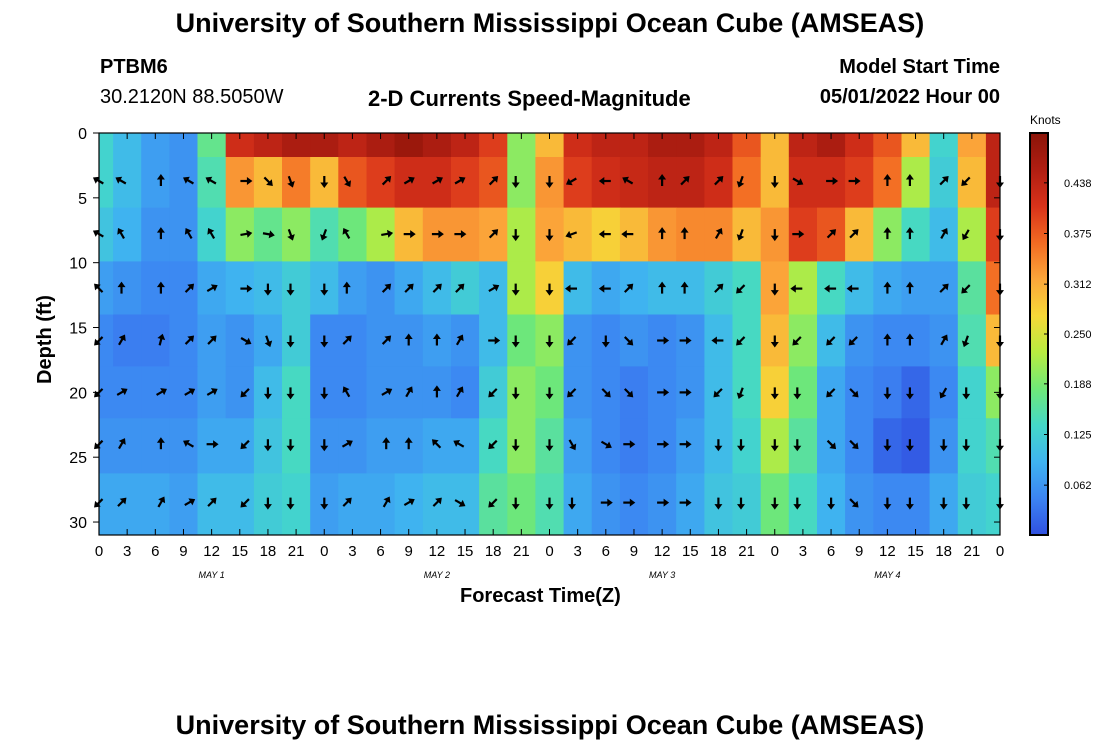 This screenshot has width=1100, height=750. Describe the element at coordinates (183, 551) in the screenshot. I see `x-tick-label: 9` at that location.